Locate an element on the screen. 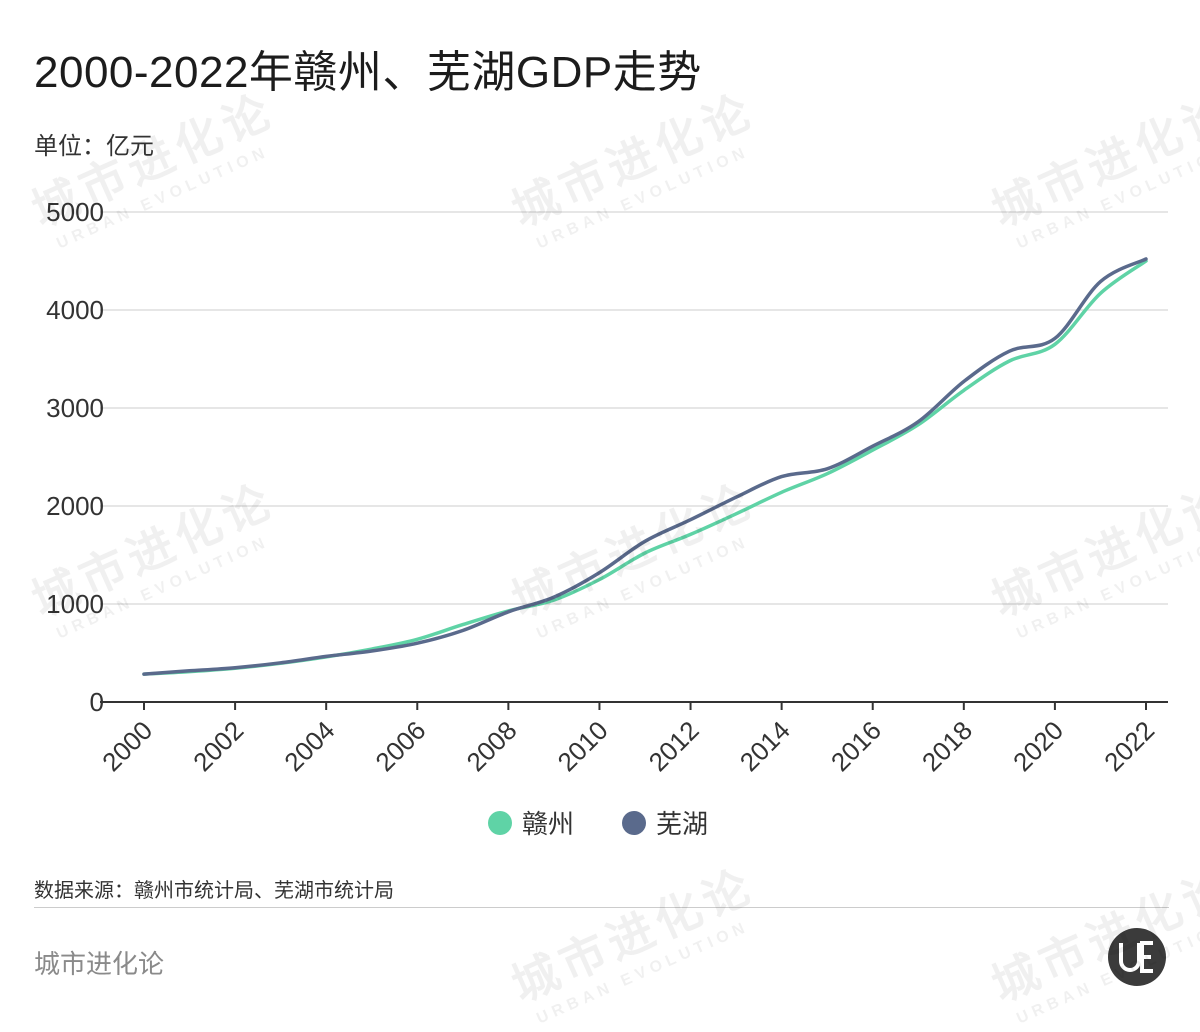  x-tick-label: 2018 is located at coordinates (947, 746).